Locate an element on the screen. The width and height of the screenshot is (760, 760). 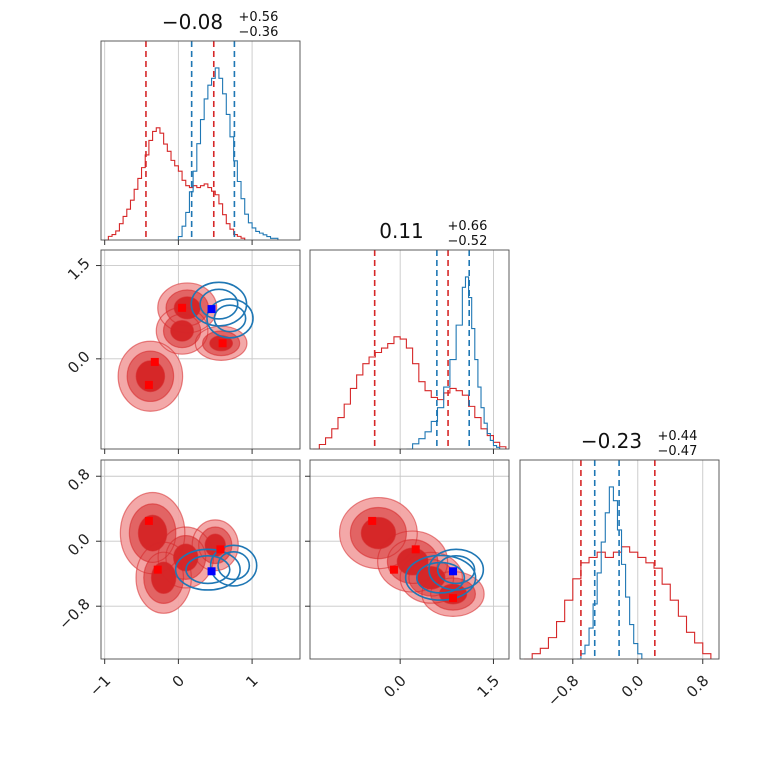
title-upper-error: +0.66 is located at coordinates (468, 226).